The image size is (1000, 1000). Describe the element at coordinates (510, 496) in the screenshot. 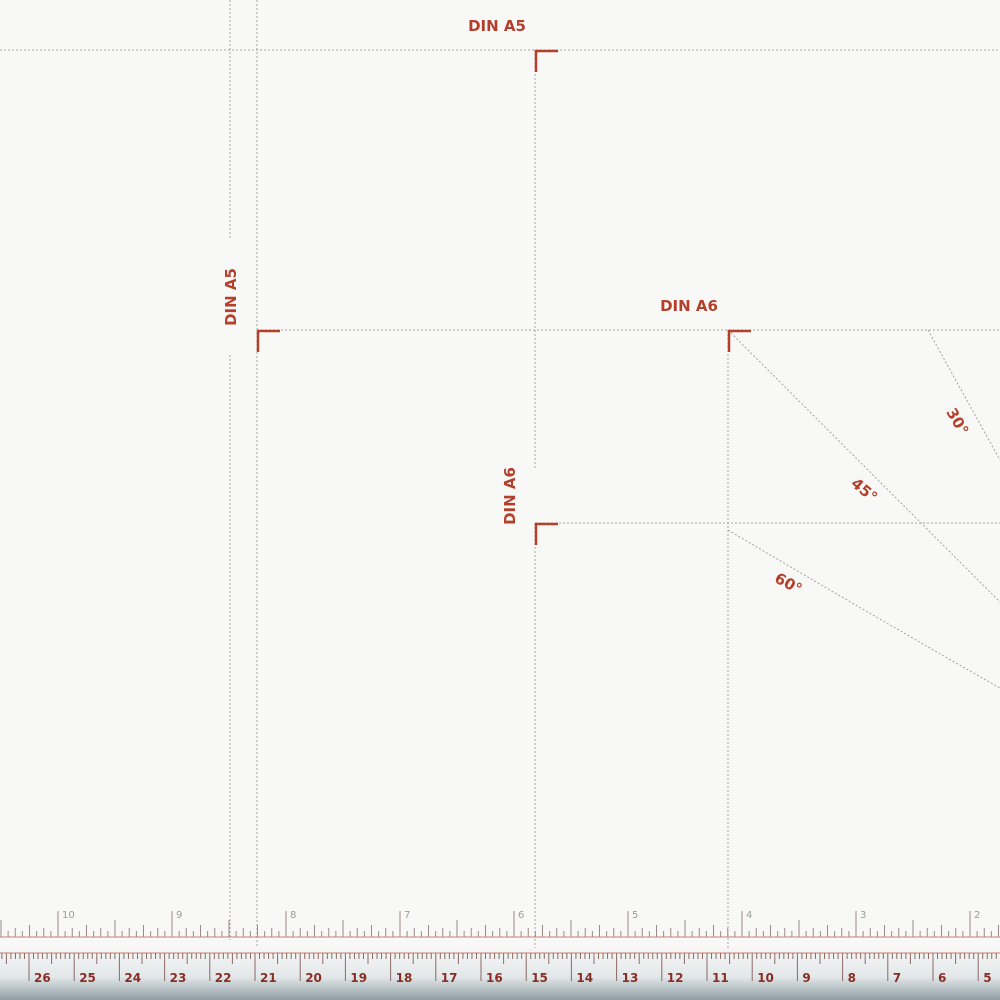

I see `label-din-a6-side: DIN A6` at that location.